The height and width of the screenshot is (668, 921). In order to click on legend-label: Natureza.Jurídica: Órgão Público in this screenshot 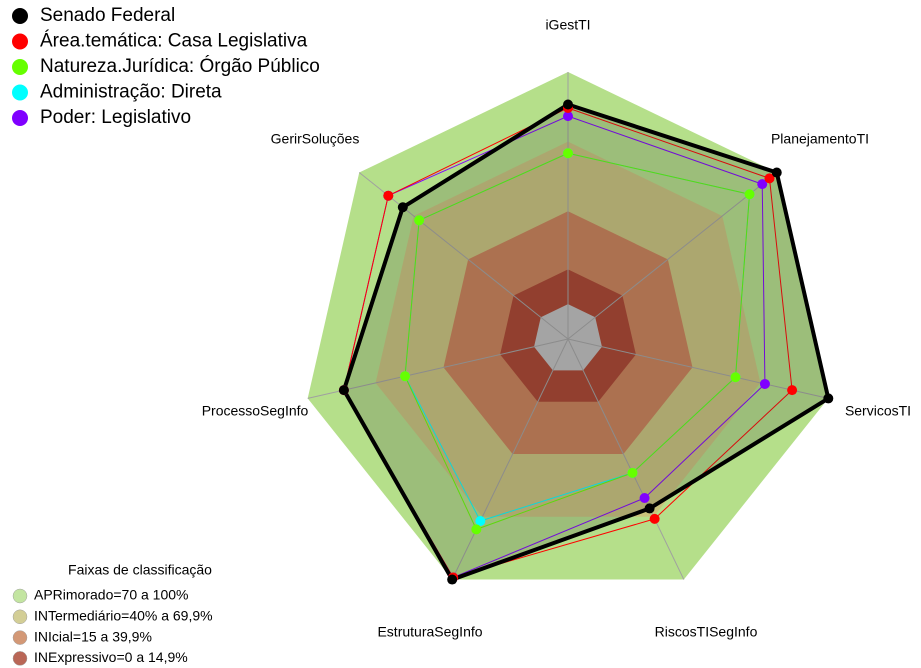, I will do `click(180, 66)`.